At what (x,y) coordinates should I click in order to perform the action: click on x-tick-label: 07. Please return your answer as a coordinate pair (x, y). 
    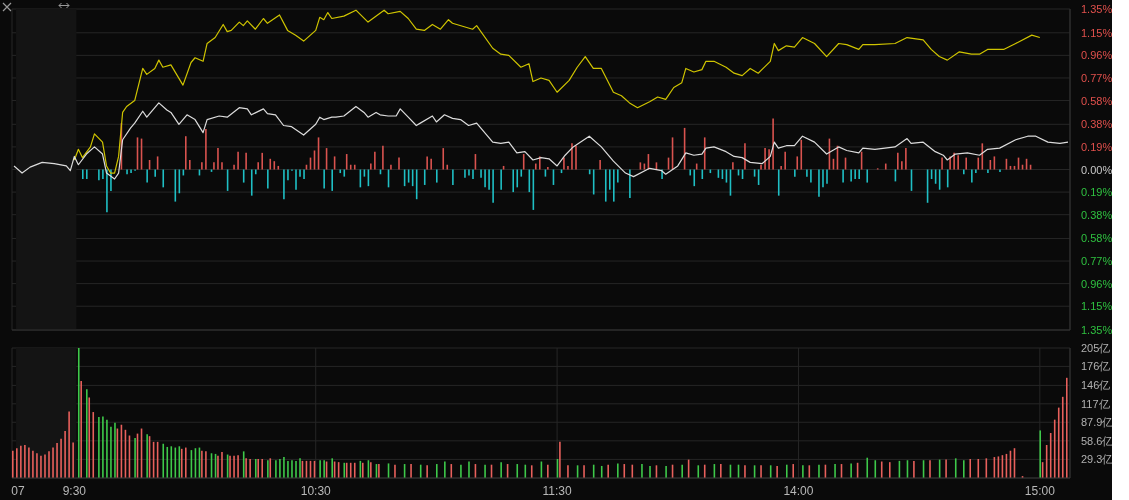
    Looking at the image, I should click on (18, 490).